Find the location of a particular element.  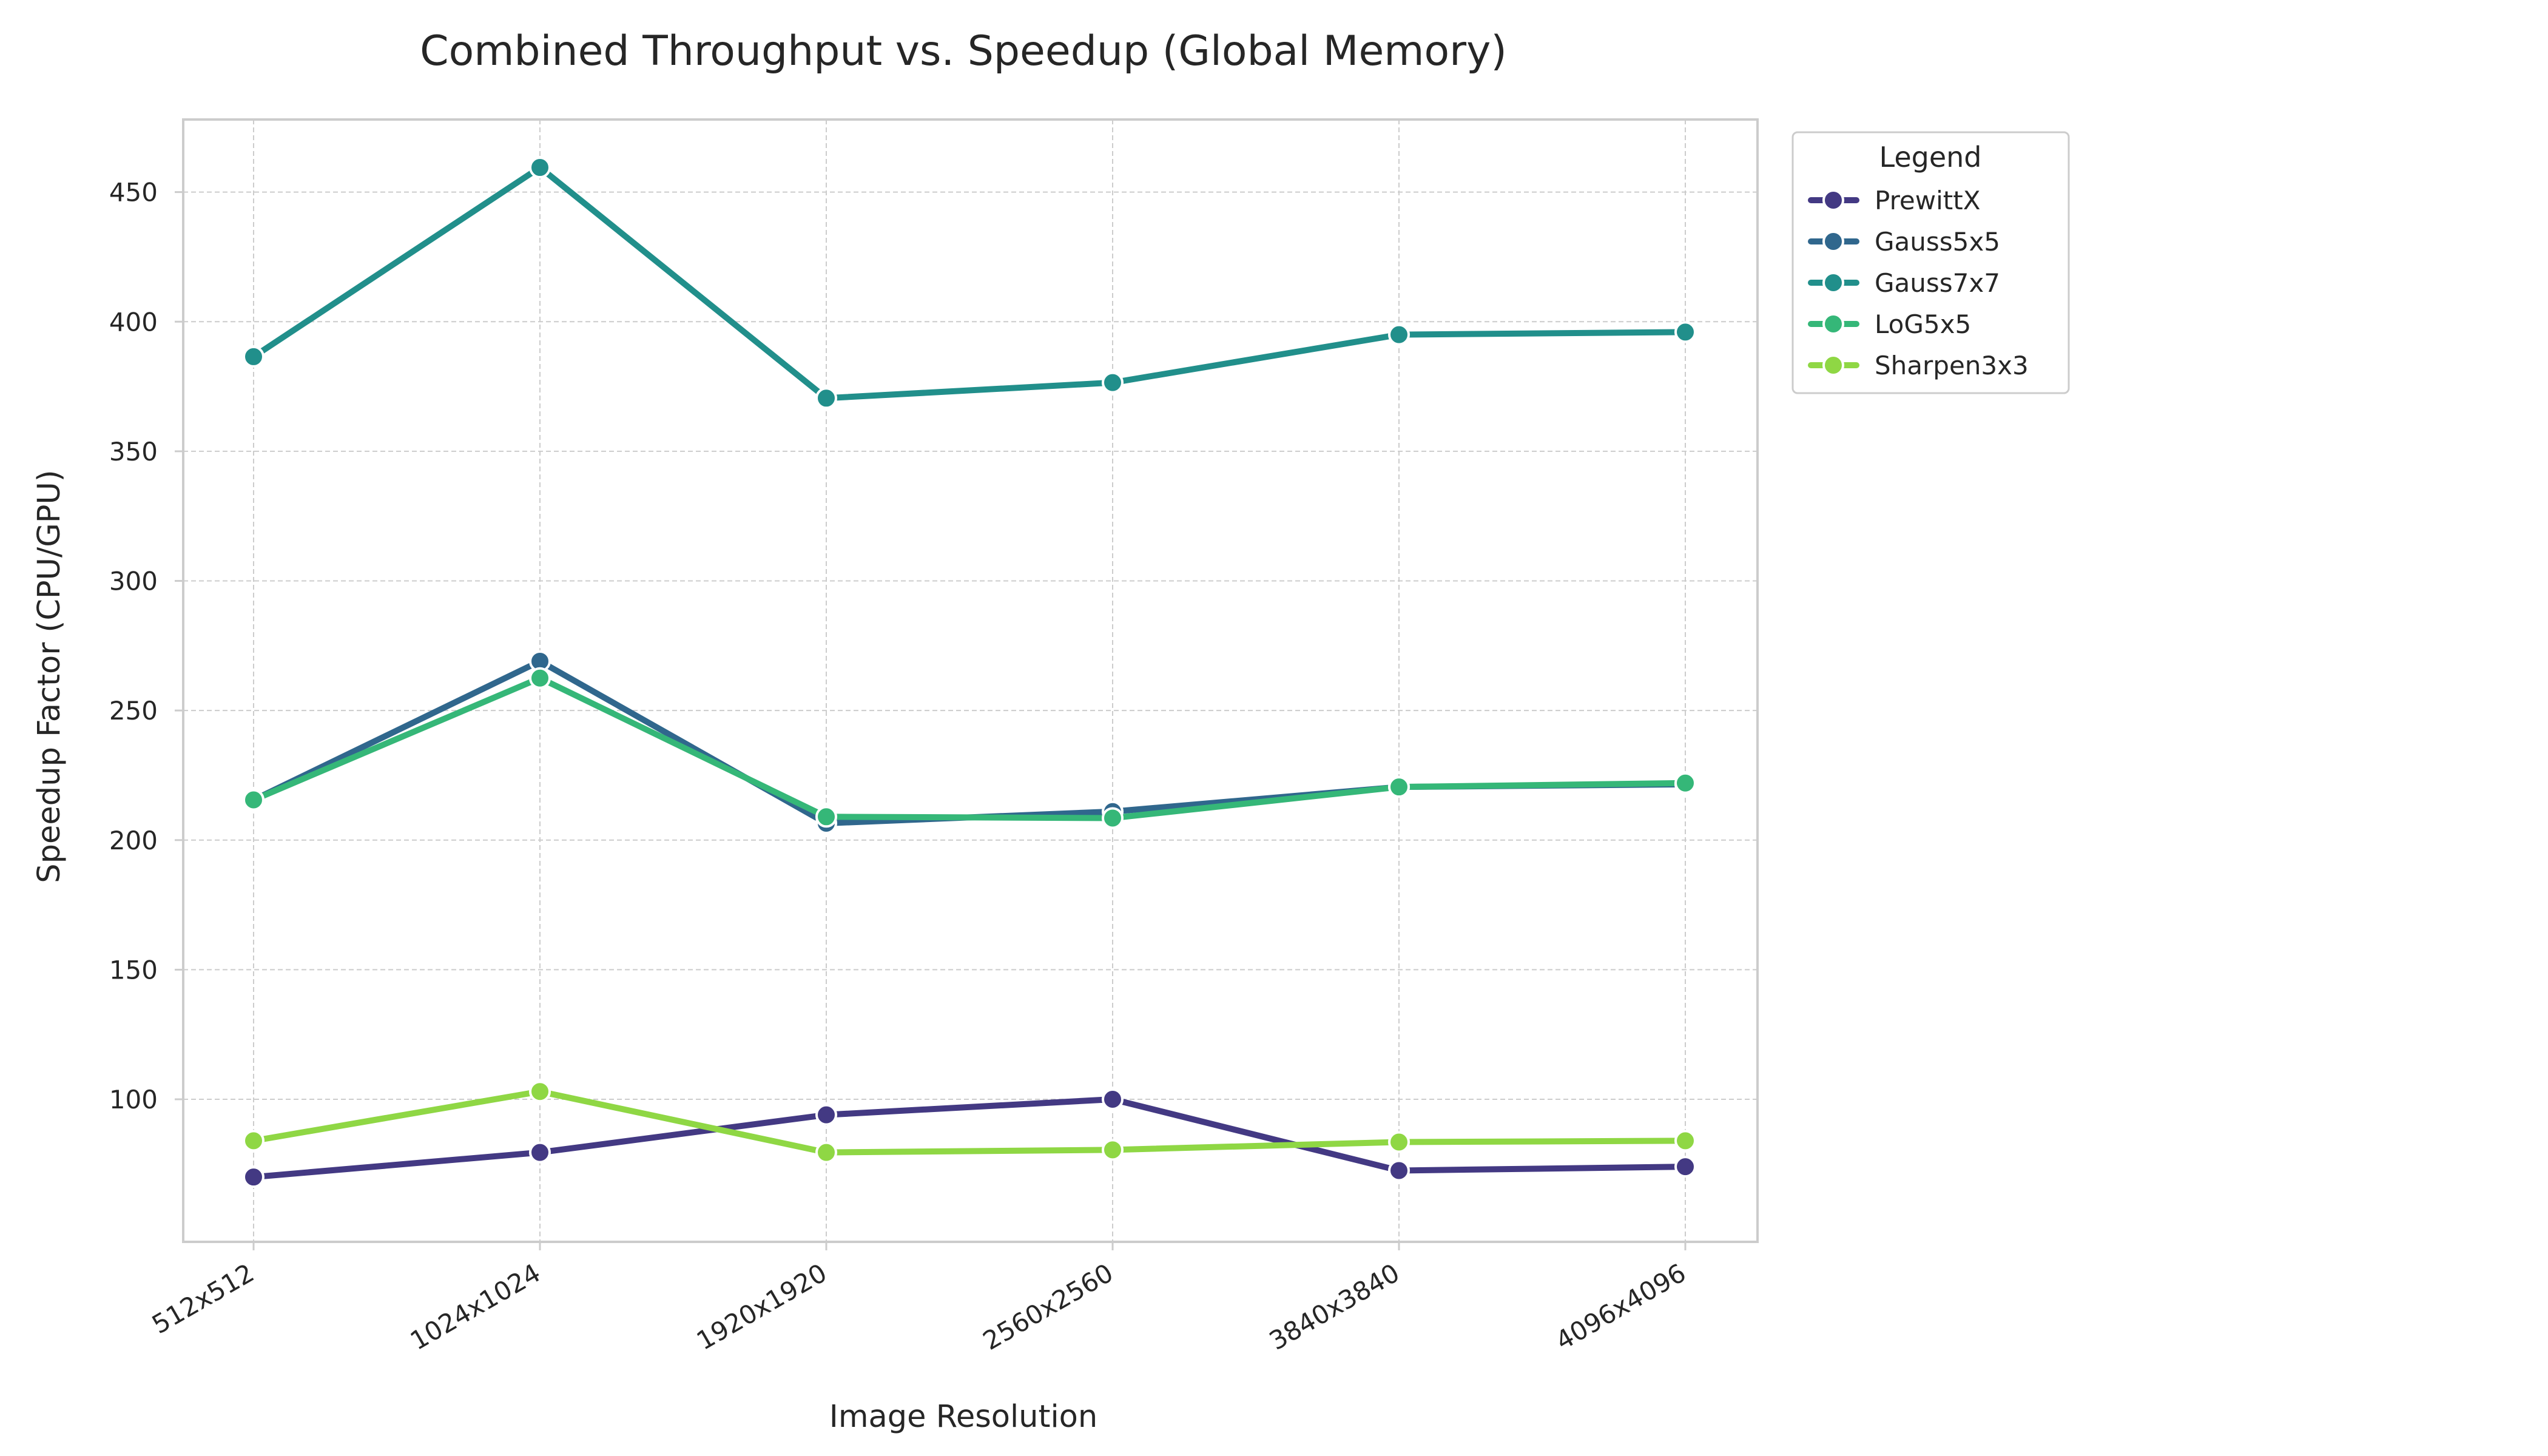

x-tick-label: 3840x3840 is located at coordinates (1334, 1307).